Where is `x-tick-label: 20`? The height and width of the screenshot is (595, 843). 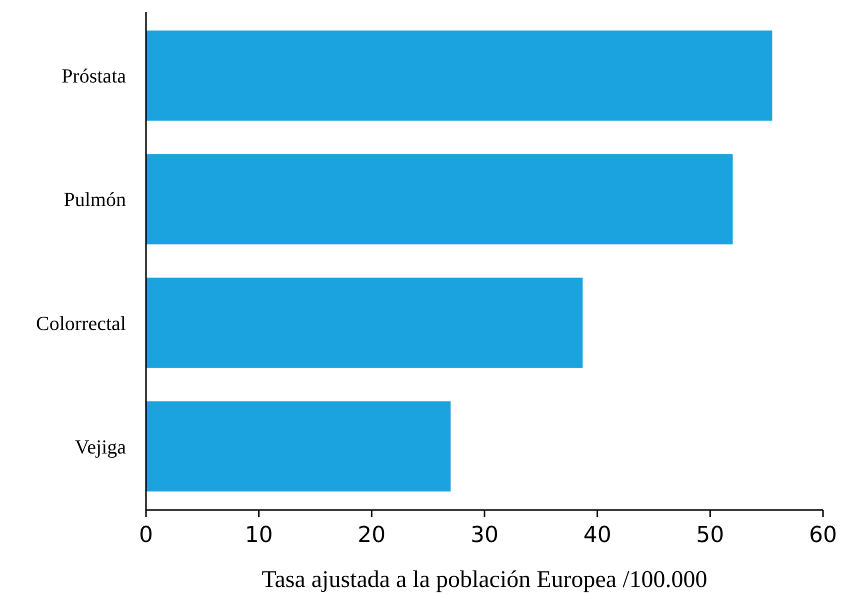 x-tick-label: 20 is located at coordinates (372, 535).